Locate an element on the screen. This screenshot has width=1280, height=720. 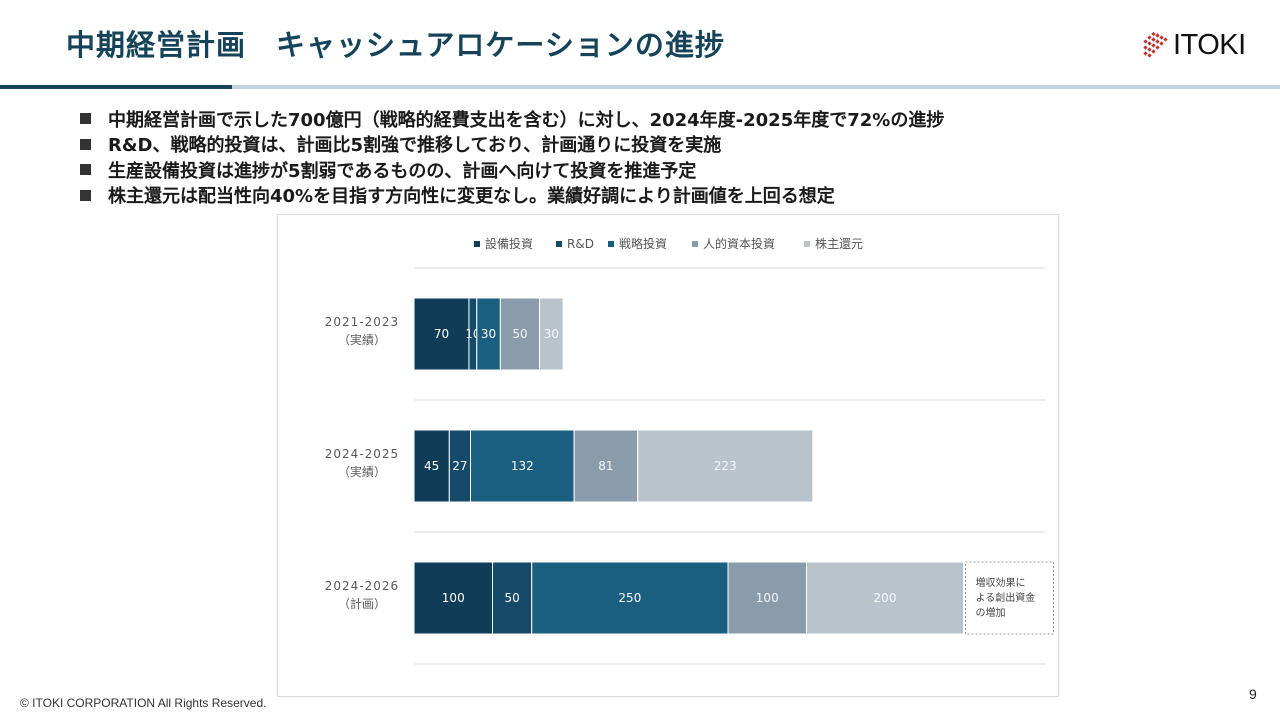
header-divider-accent is located at coordinates (116, 87).